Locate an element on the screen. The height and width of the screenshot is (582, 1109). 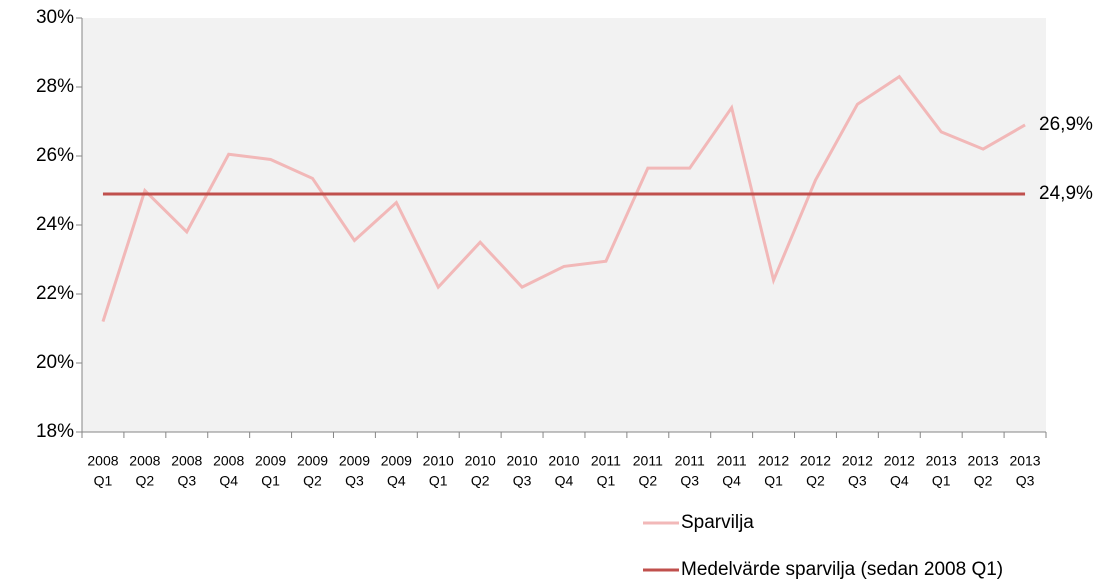
data-label: 26,9% is located at coordinates (1066, 124).